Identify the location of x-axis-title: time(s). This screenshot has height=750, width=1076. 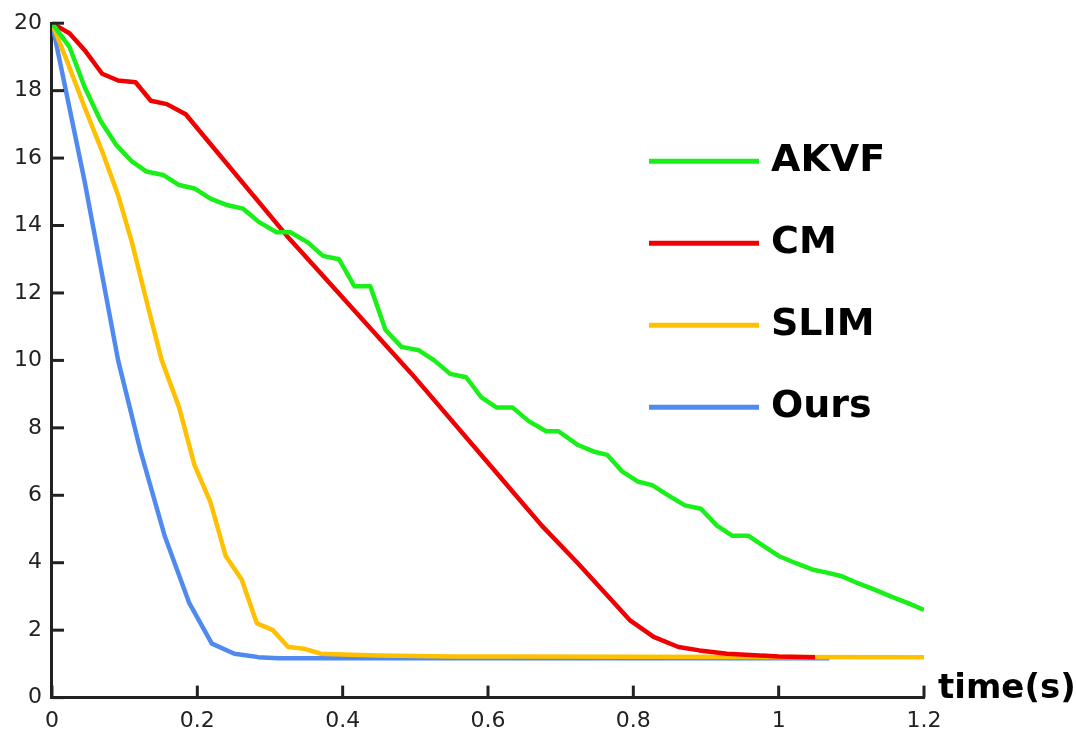
(1007, 686).